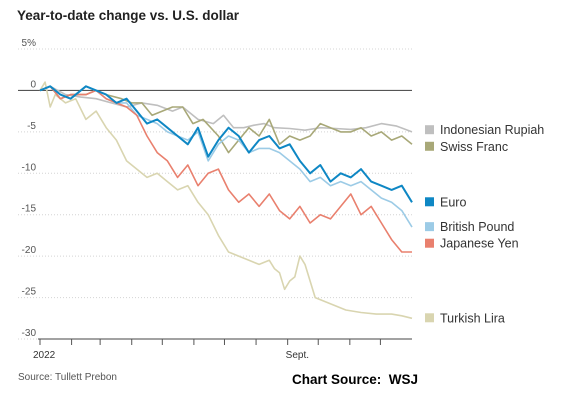 This screenshot has height=404, width=570. I want to click on source-note: Source: Tullett Prebon, so click(67, 377).